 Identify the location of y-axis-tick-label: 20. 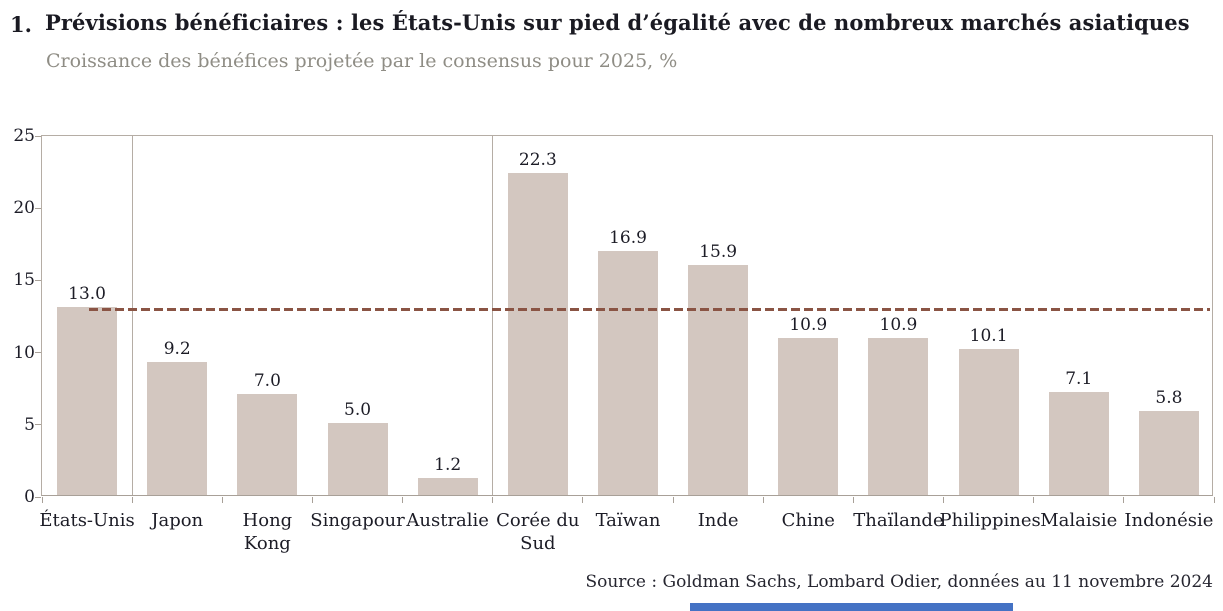
(24, 208).